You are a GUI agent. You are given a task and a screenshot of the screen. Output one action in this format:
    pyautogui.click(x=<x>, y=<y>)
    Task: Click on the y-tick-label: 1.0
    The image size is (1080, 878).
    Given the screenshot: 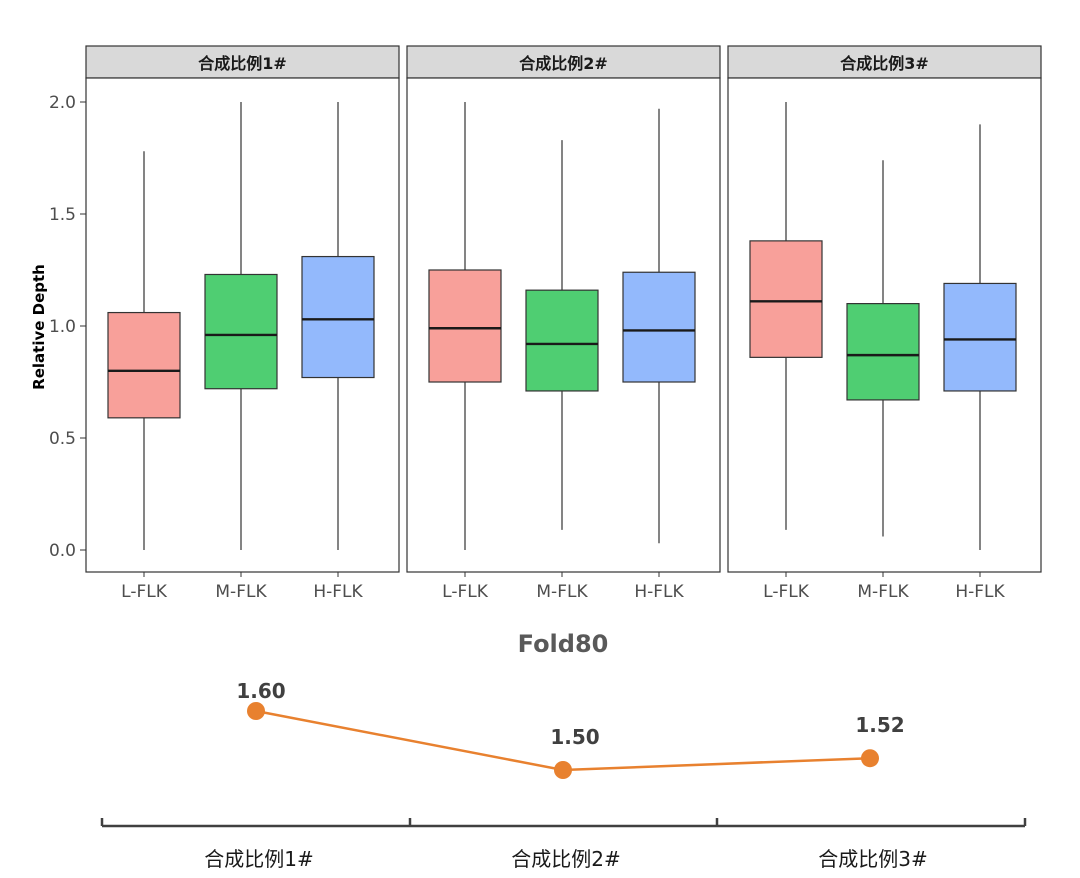 What is the action you would take?
    pyautogui.click(x=62, y=327)
    